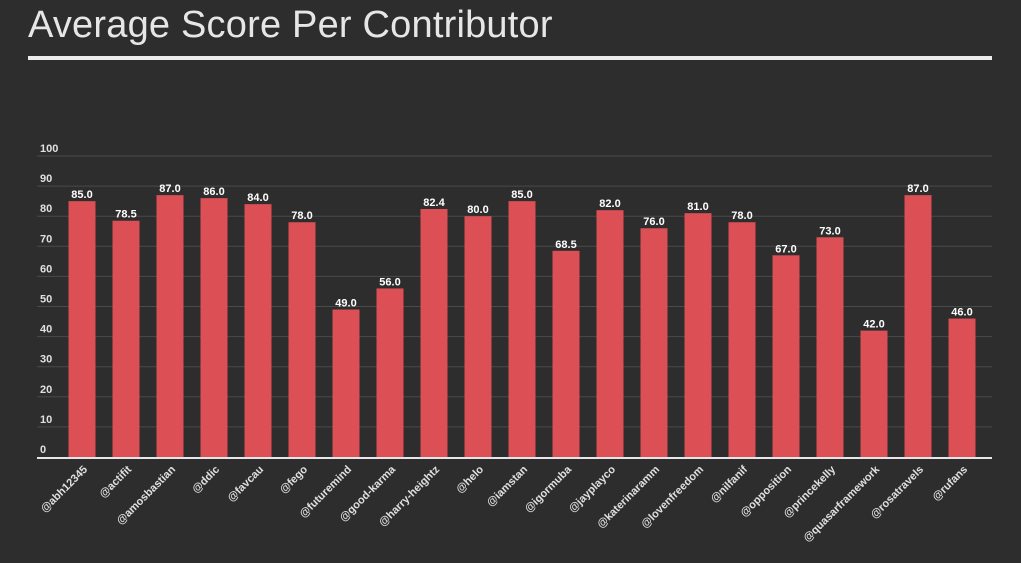  Describe the element at coordinates (730, 484) in the screenshot. I see `x-tick-label: @nilfanif` at that location.